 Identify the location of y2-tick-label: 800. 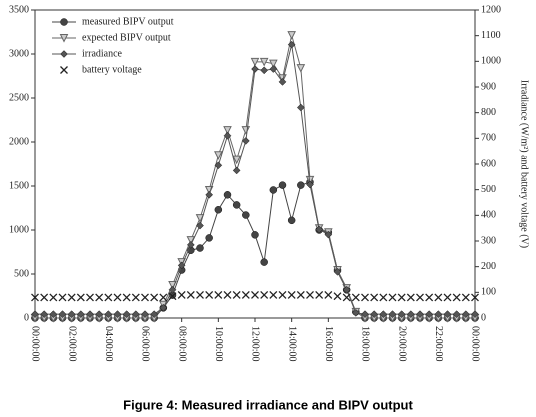
(488, 112).